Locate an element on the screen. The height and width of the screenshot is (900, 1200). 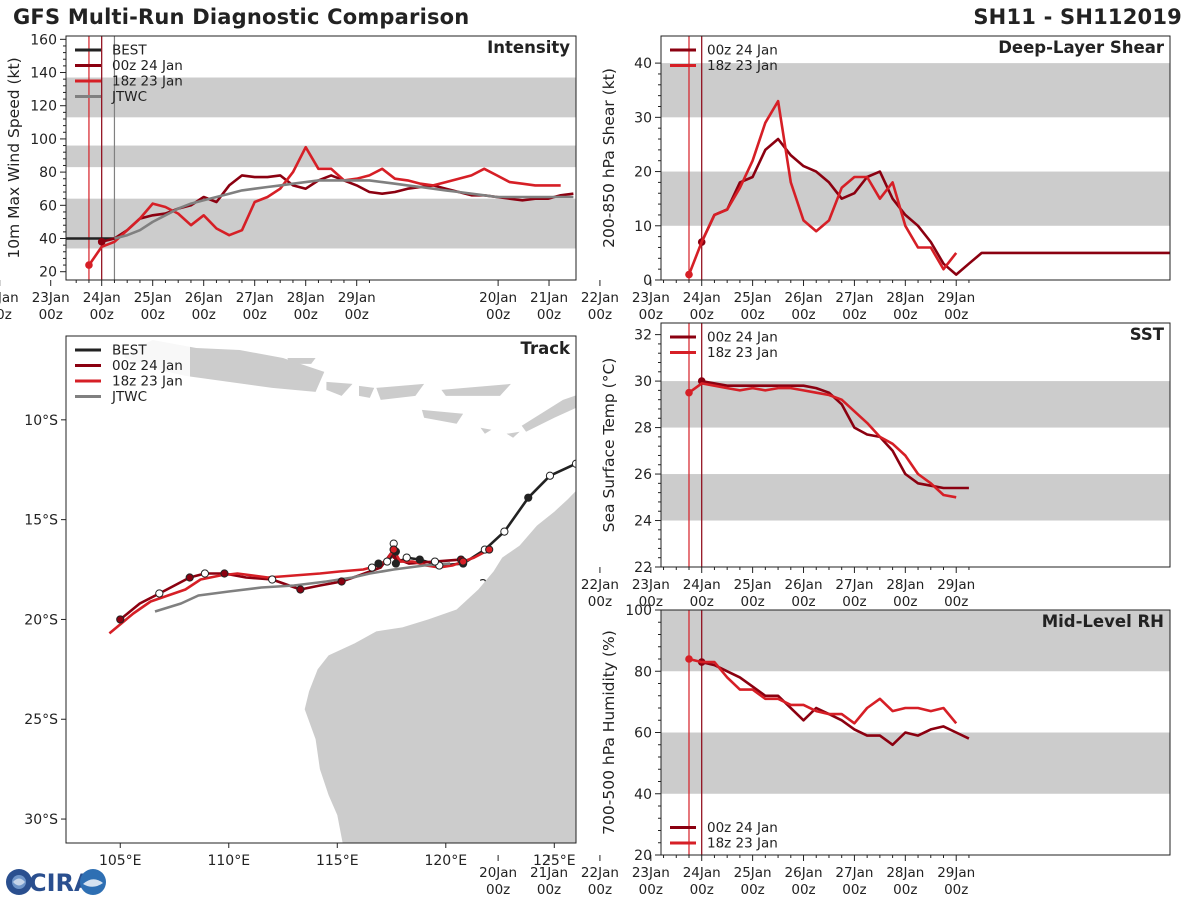
rh-xtick-label-day: 24Jan is located at coordinates (702, 873).